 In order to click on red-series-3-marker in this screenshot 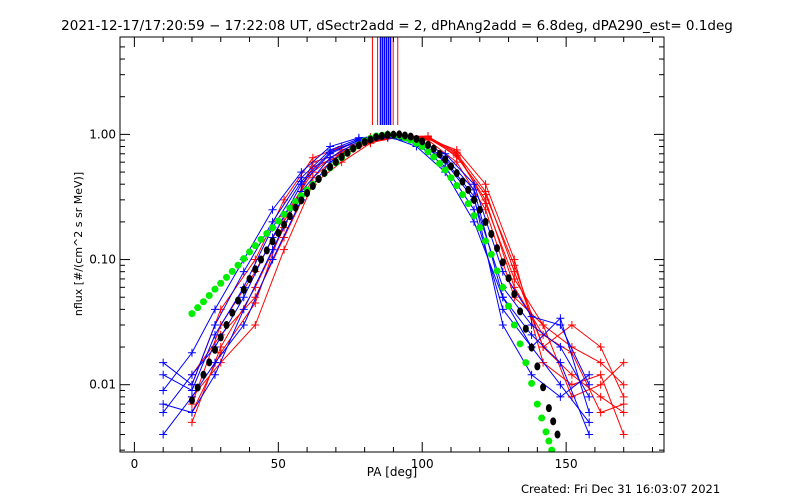, I will do `click(284, 249)`.